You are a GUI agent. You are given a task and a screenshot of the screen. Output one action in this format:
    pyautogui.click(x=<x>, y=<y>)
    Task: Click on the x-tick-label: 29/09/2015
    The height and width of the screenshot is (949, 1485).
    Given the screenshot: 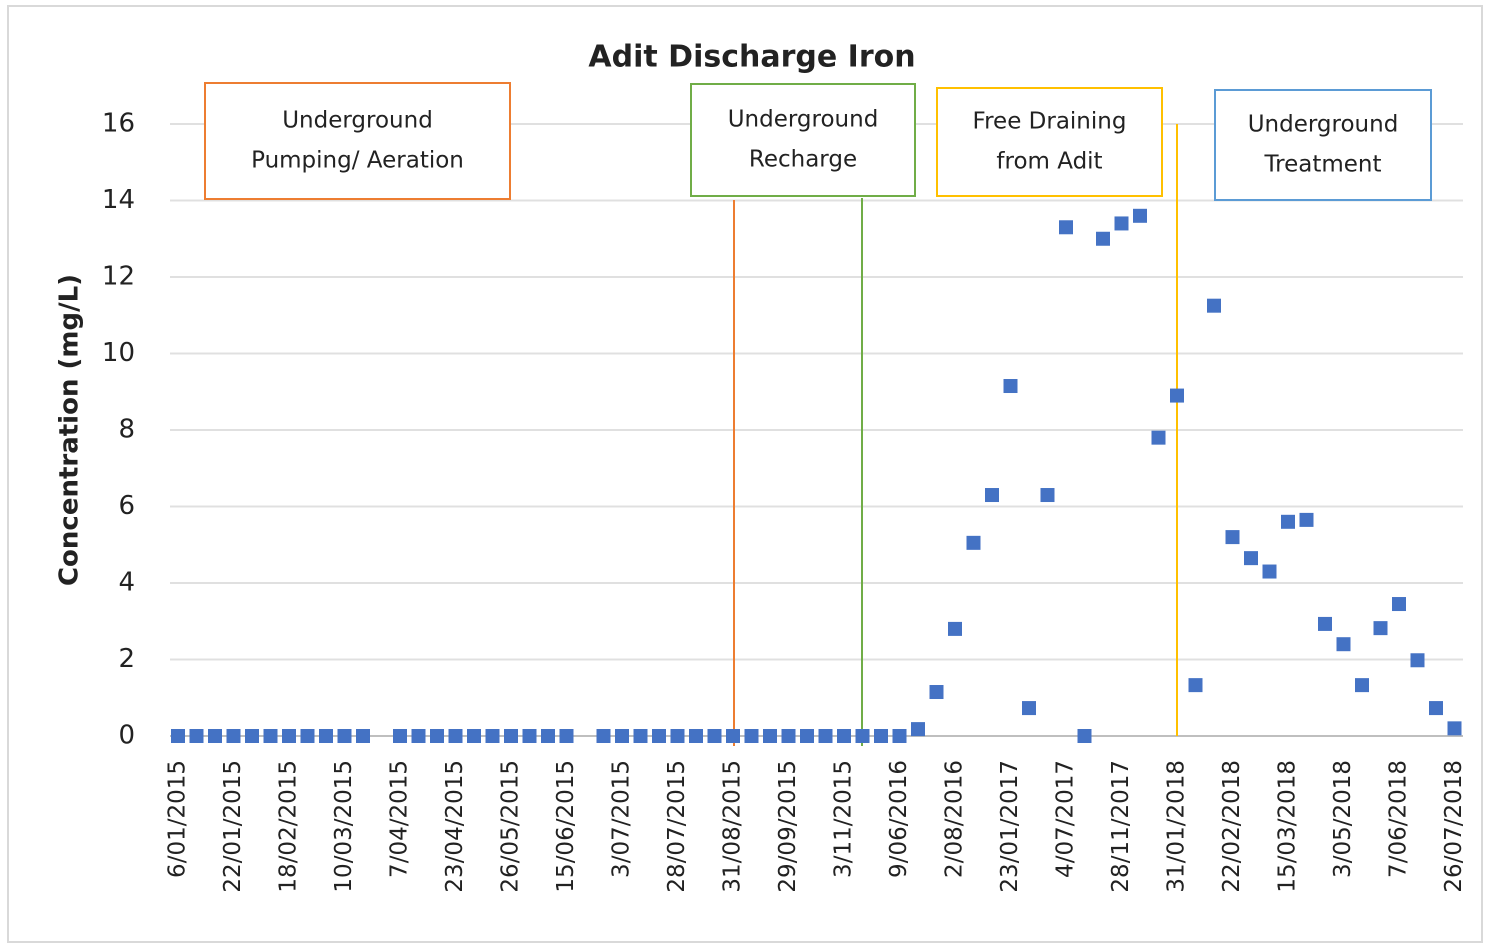 What is the action you would take?
    pyautogui.click(x=788, y=826)
    